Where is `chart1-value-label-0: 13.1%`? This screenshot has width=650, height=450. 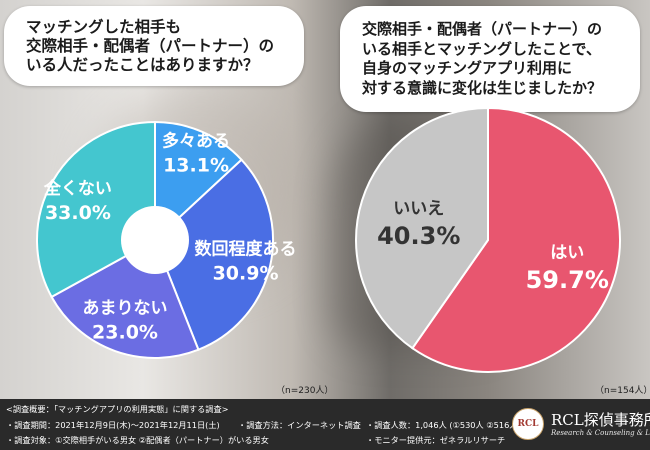
chart1-value-label-0: 13.1% is located at coordinates (196, 165).